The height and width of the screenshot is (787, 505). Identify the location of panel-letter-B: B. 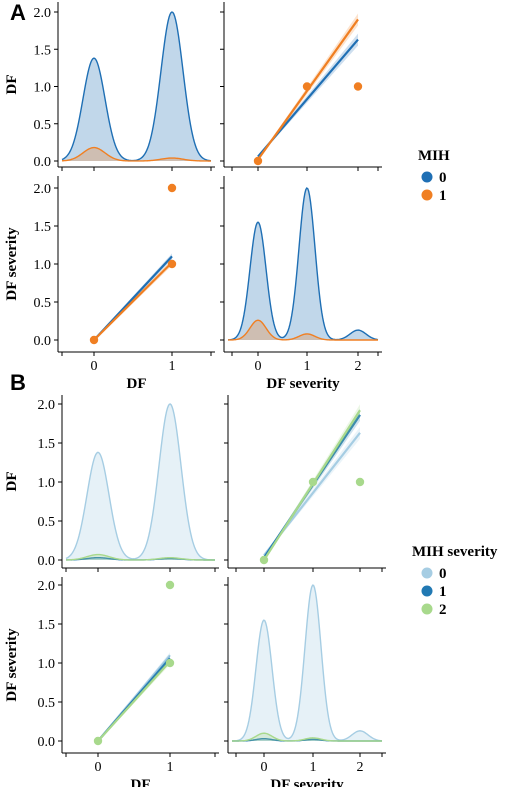
(18, 382).